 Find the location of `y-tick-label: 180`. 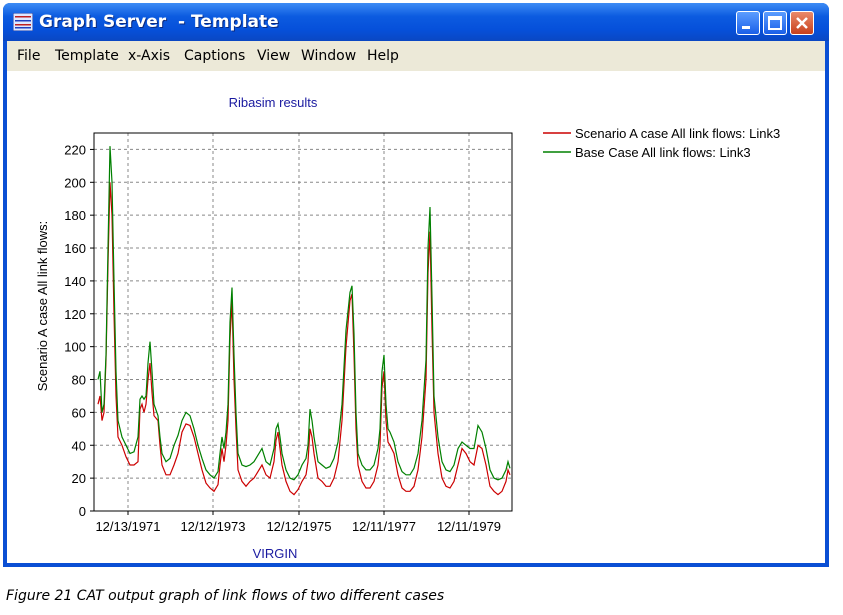

y-tick-label: 180 is located at coordinates (75, 215).